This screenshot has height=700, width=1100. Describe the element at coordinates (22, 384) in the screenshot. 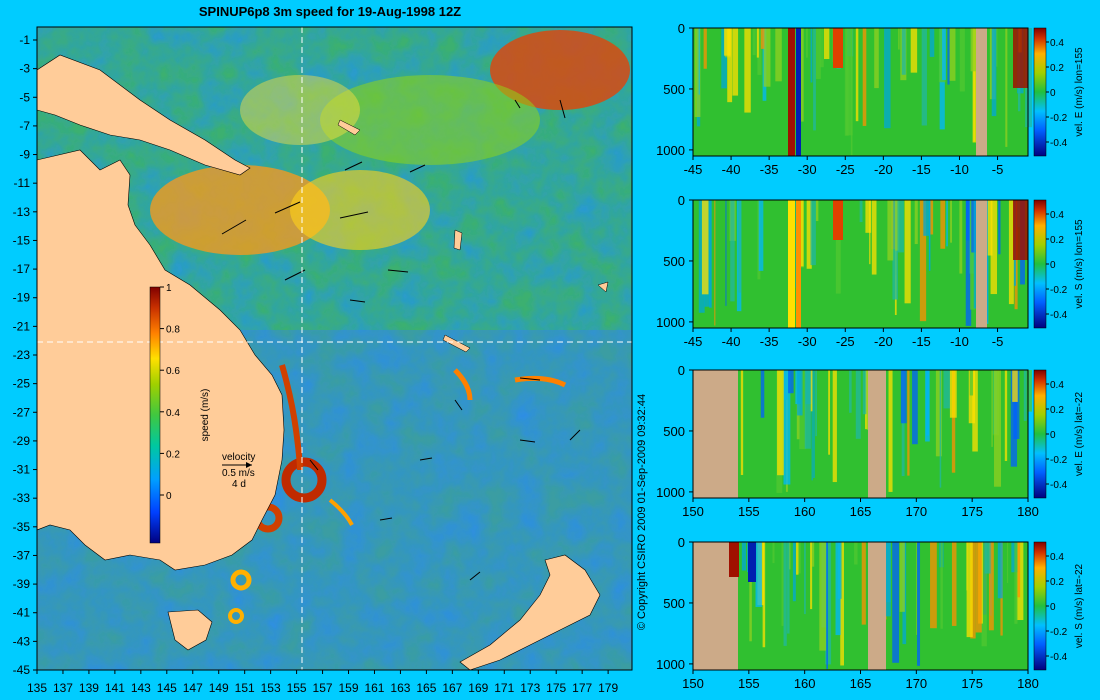

I see `map-lat-tick-label: -25` at that location.